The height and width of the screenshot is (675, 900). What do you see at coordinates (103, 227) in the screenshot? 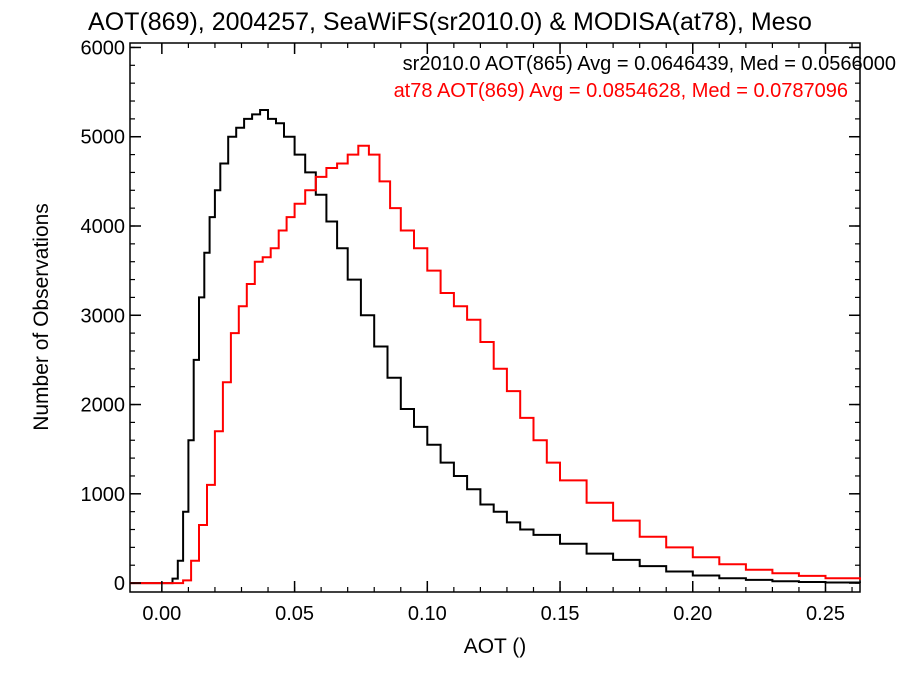
I see `y-tick-label: 4000` at bounding box center [103, 227].